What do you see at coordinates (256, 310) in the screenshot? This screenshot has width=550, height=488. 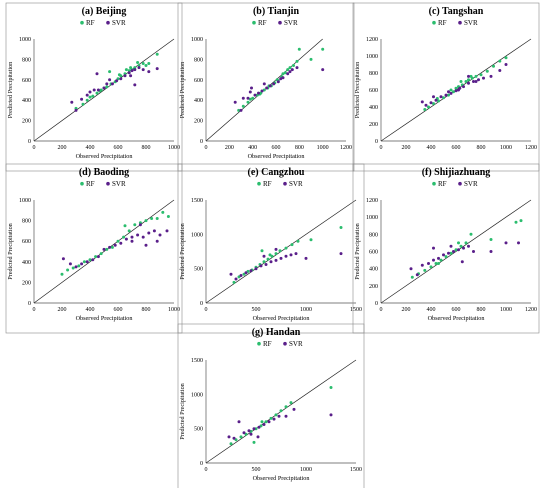 I see `x-tick-label: 500` at bounding box center [256, 310].